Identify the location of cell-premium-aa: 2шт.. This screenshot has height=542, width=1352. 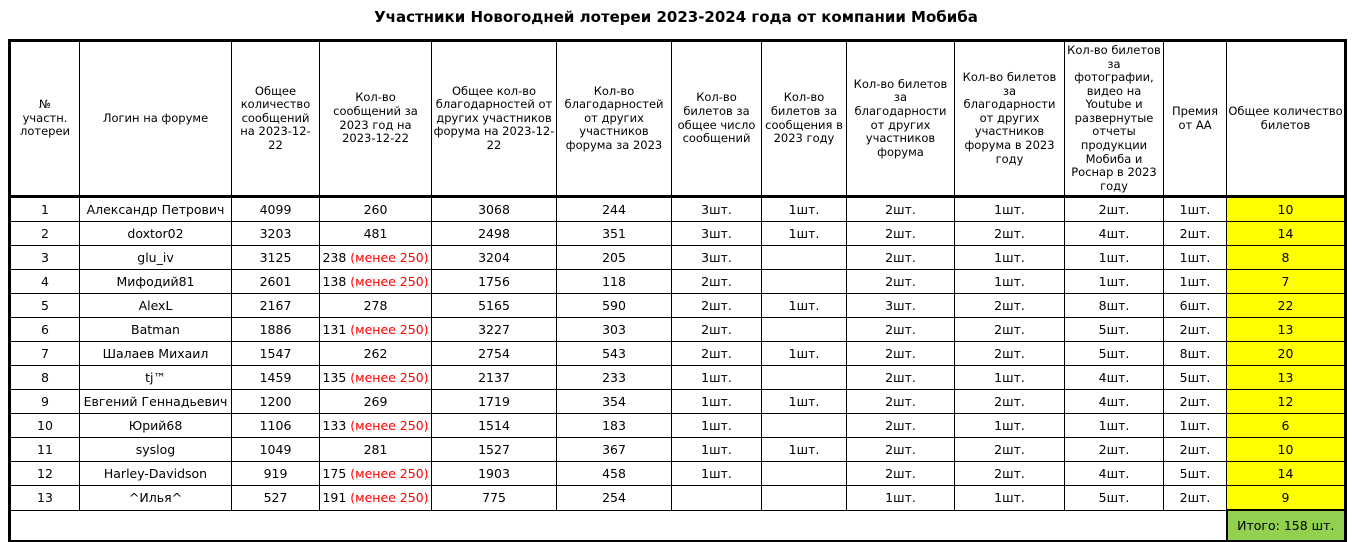
(1195, 402).